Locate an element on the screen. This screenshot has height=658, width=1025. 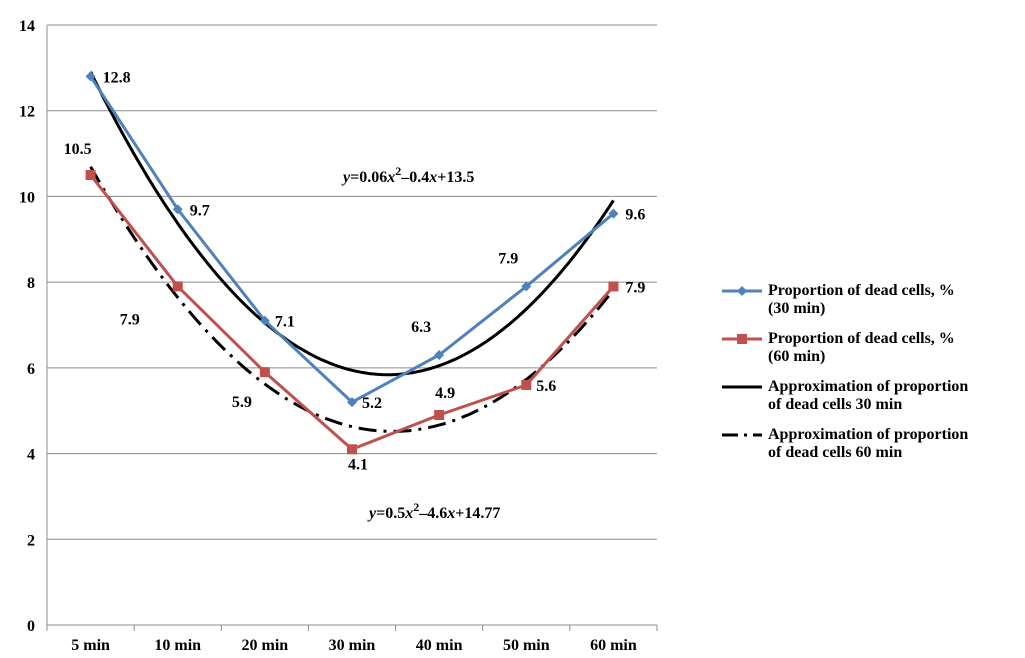
y-tick-label: 12 is located at coordinates (27, 112).